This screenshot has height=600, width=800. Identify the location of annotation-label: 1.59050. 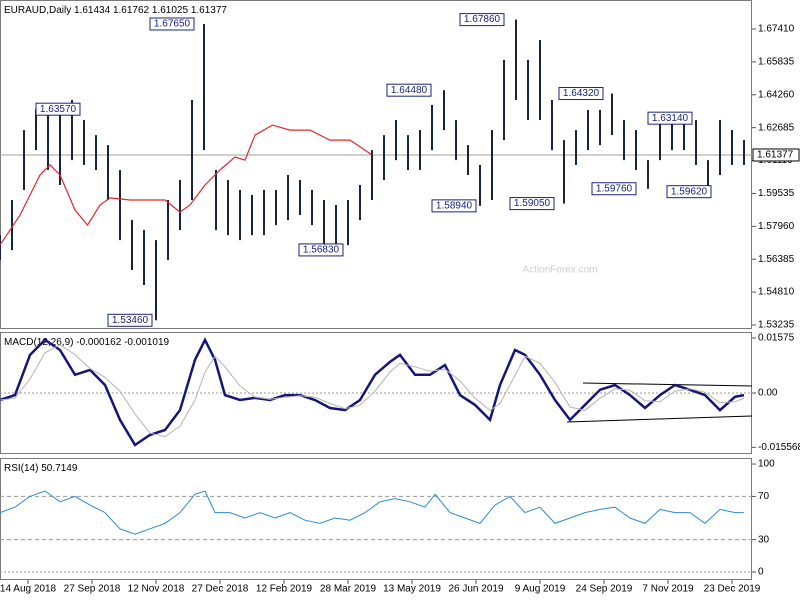
(532, 203).